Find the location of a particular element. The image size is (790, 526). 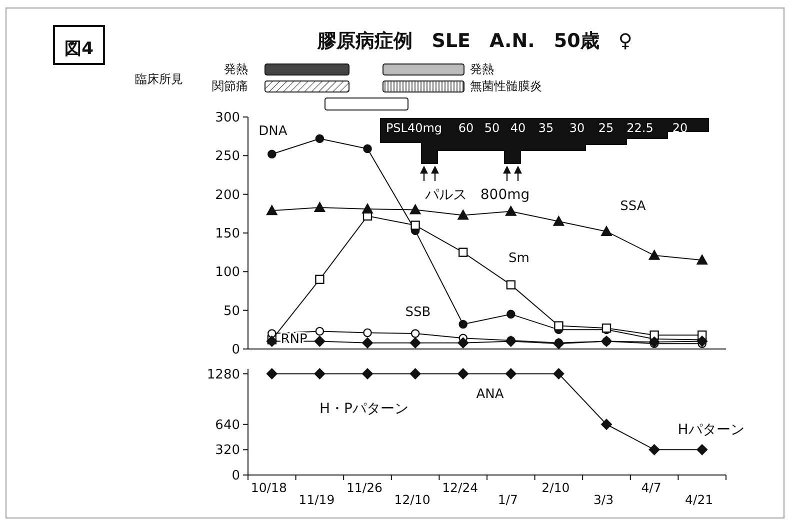

x-tick-label: 1/7 is located at coordinates (508, 499).